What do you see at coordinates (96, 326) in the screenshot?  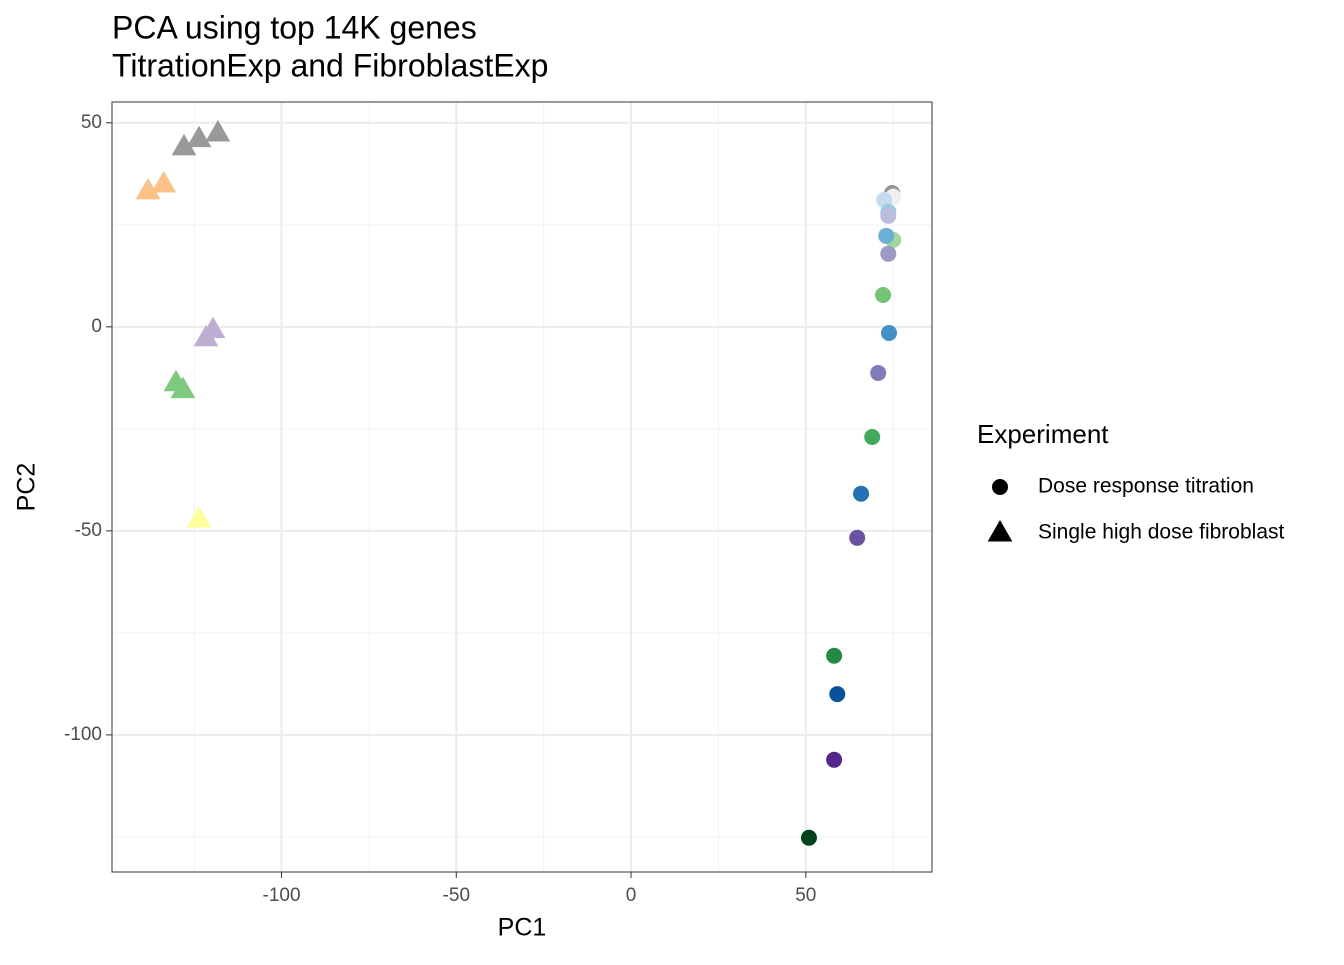 I see `y-tick-label: 0` at bounding box center [96, 326].